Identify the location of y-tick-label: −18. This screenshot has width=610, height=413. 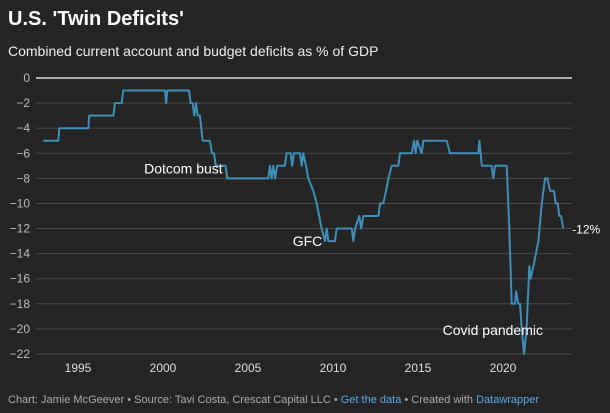
(20, 304).